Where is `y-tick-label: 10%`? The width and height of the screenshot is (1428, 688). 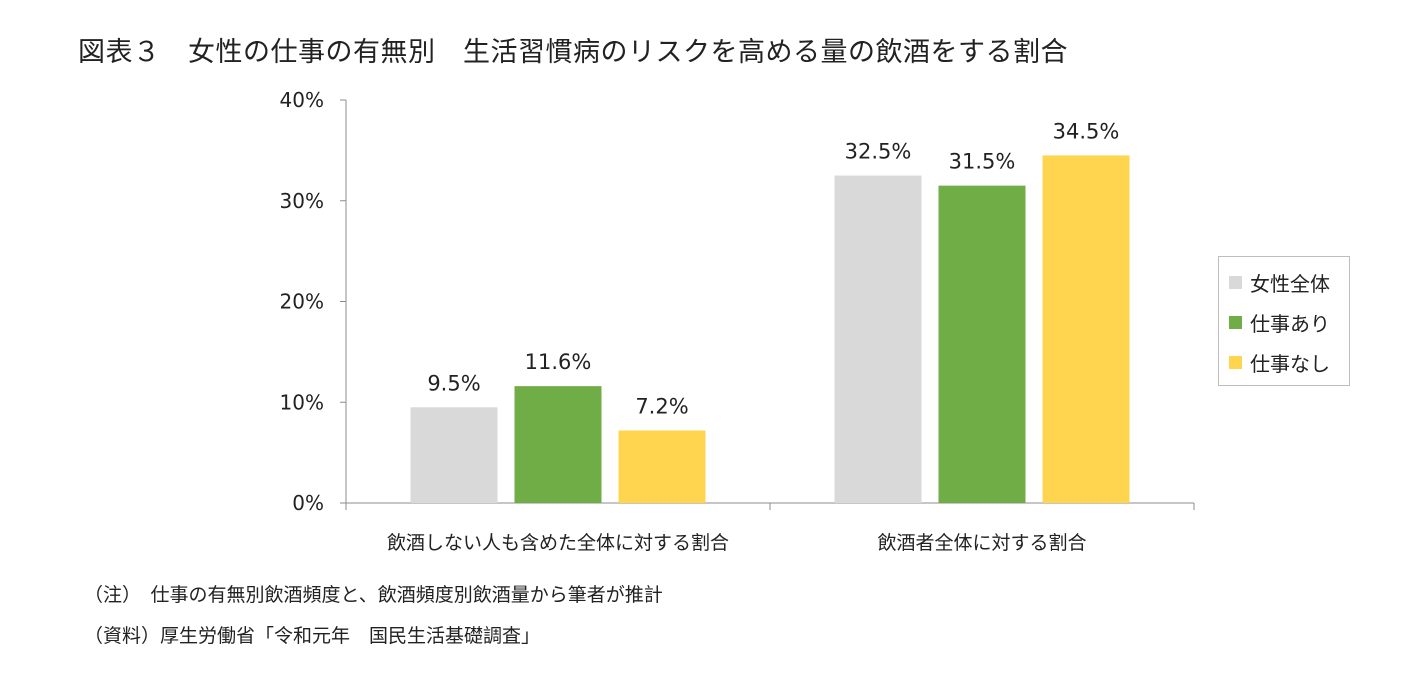
y-tick-label: 10% is located at coordinates (302, 402).